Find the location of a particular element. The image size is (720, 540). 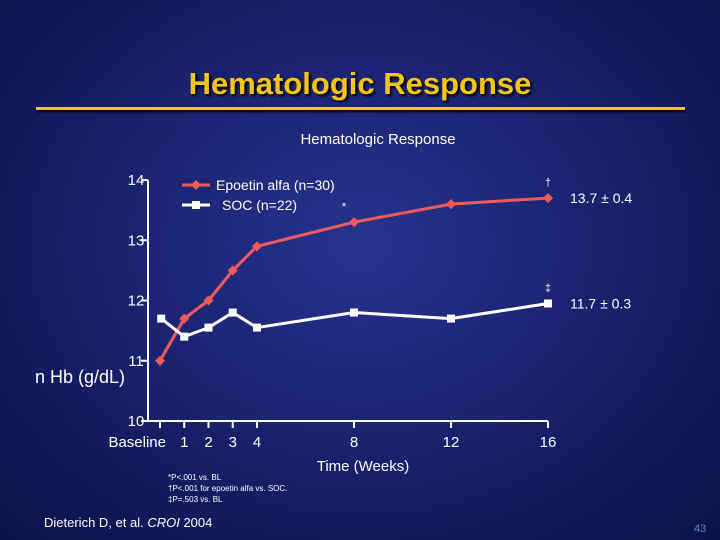

y-tick-label: 11 is located at coordinates (136, 361).